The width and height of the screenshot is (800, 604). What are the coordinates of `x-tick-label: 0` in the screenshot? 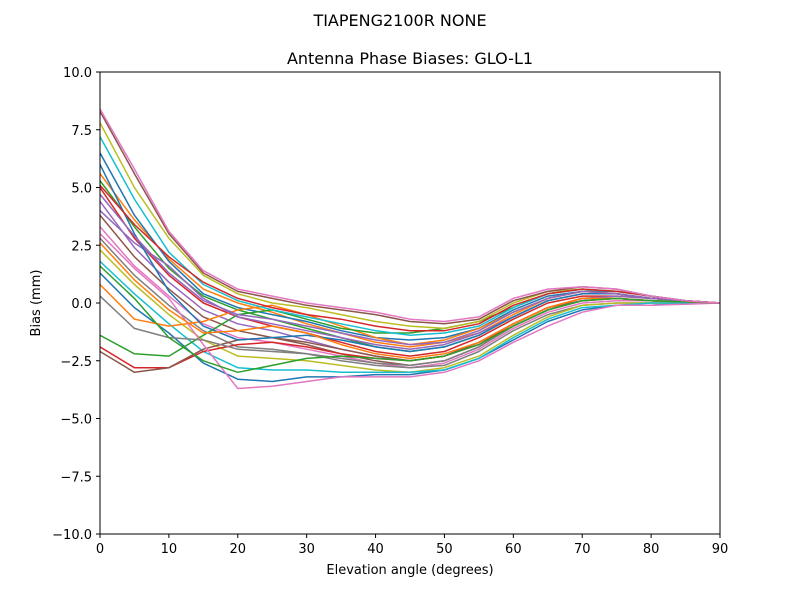 It's located at (100, 549).